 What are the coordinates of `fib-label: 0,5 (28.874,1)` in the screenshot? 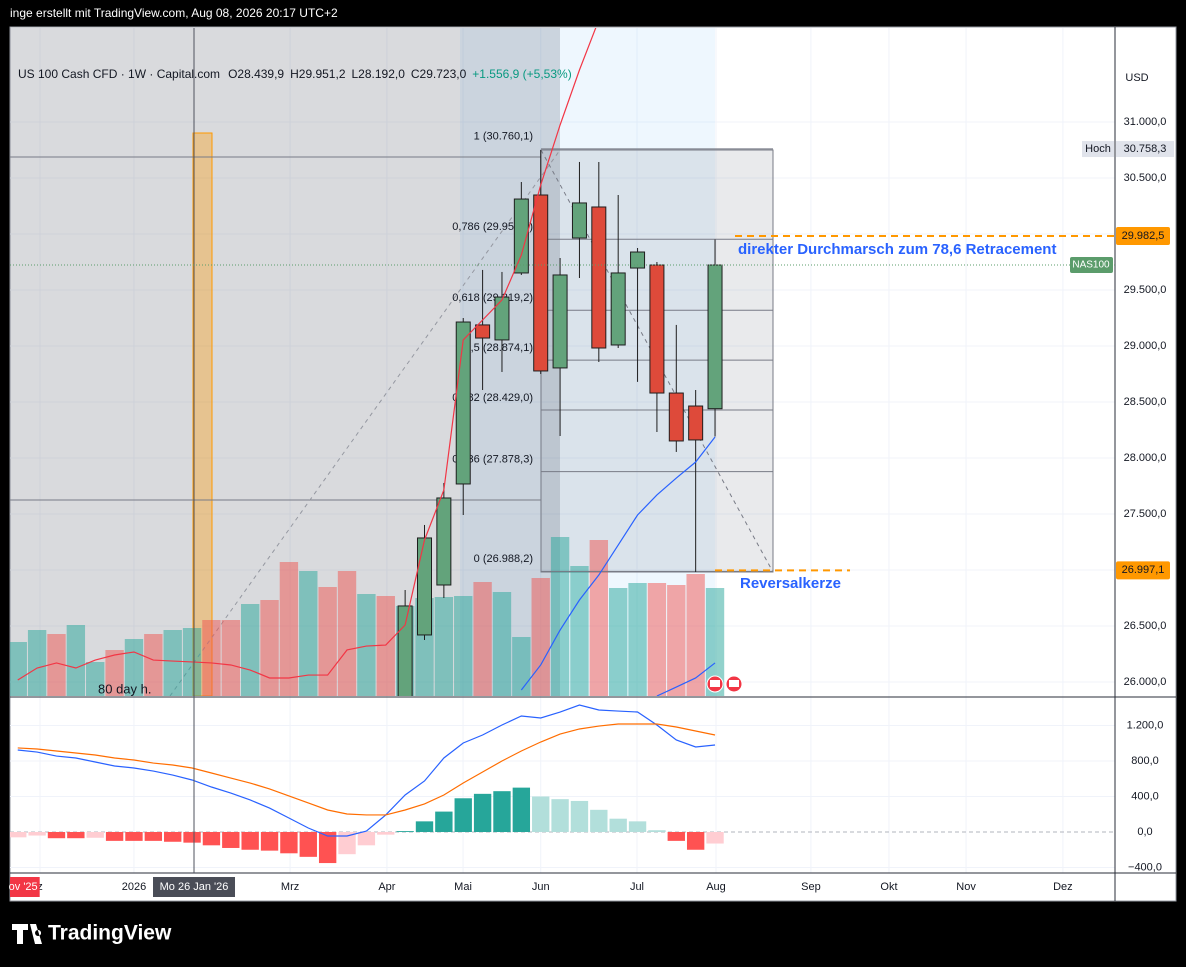 It's located at (499, 348).